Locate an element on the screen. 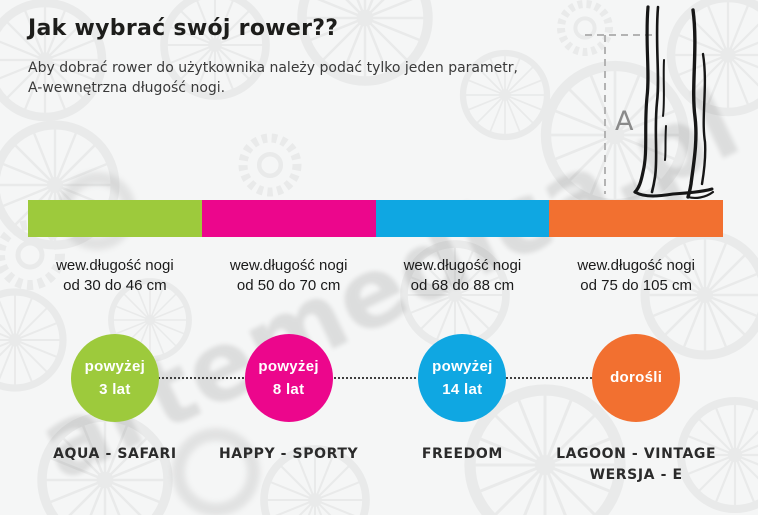  leg-measurement-illustration: A is located at coordinates (652, 101).